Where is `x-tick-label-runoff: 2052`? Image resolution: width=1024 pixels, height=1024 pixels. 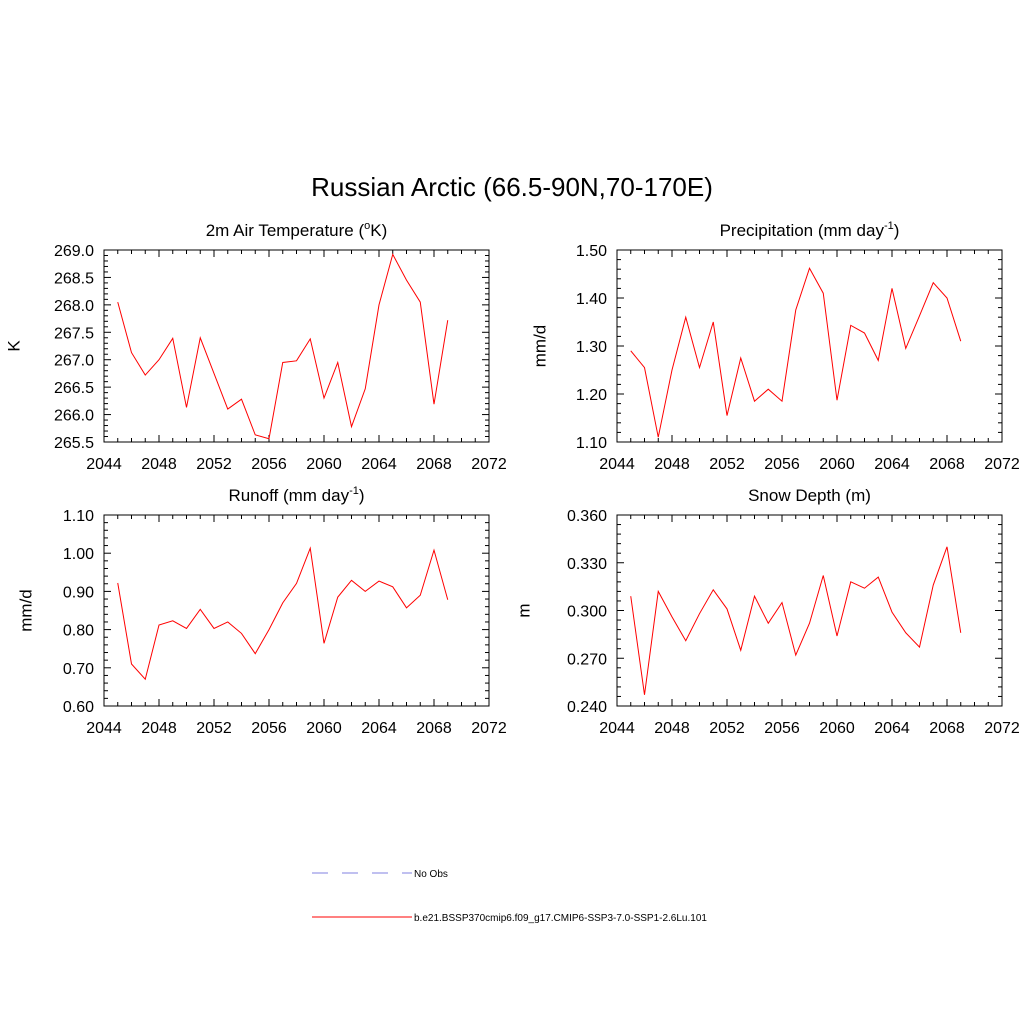
x-tick-label-runoff: 2052 is located at coordinates (214, 728).